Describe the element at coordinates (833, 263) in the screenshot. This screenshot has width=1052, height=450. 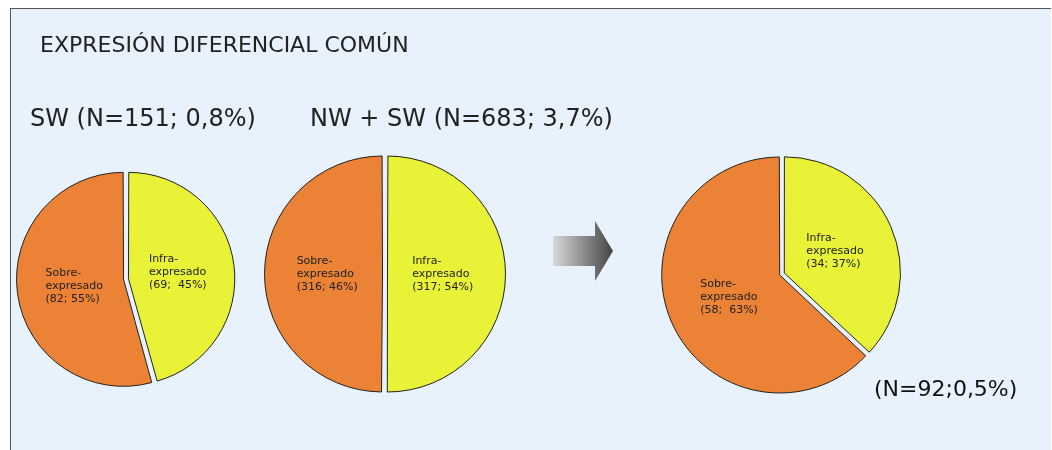
I see `data-label: (34; 37%)` at that location.